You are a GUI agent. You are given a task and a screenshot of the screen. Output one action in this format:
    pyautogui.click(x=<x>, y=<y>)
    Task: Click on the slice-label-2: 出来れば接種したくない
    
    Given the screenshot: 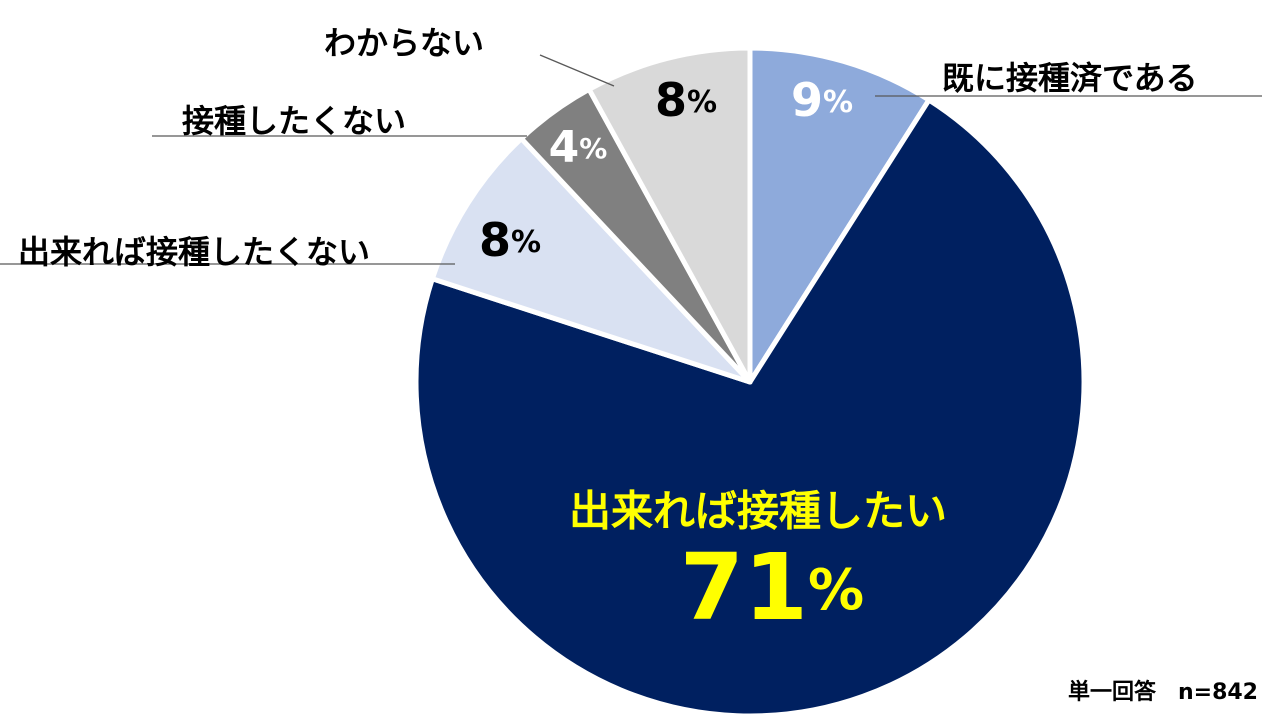 What is the action you would take?
    pyautogui.click(x=194, y=252)
    